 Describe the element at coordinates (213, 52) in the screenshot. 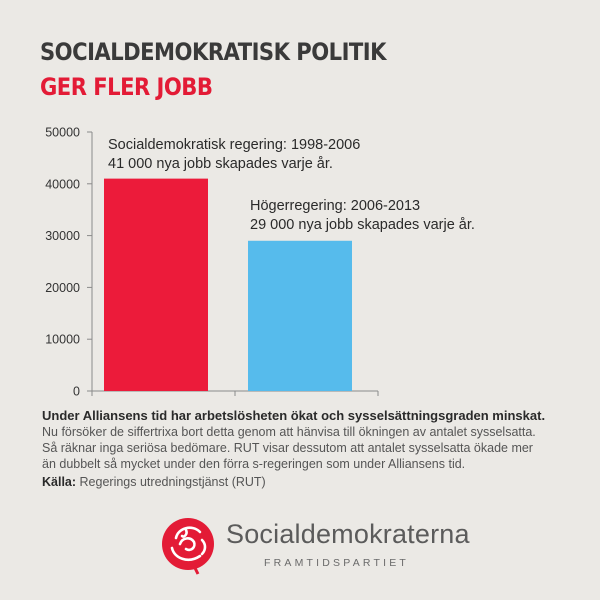

I see `heading-line-1: SOCIALDEMOKRATISK POLITIK` at that location.